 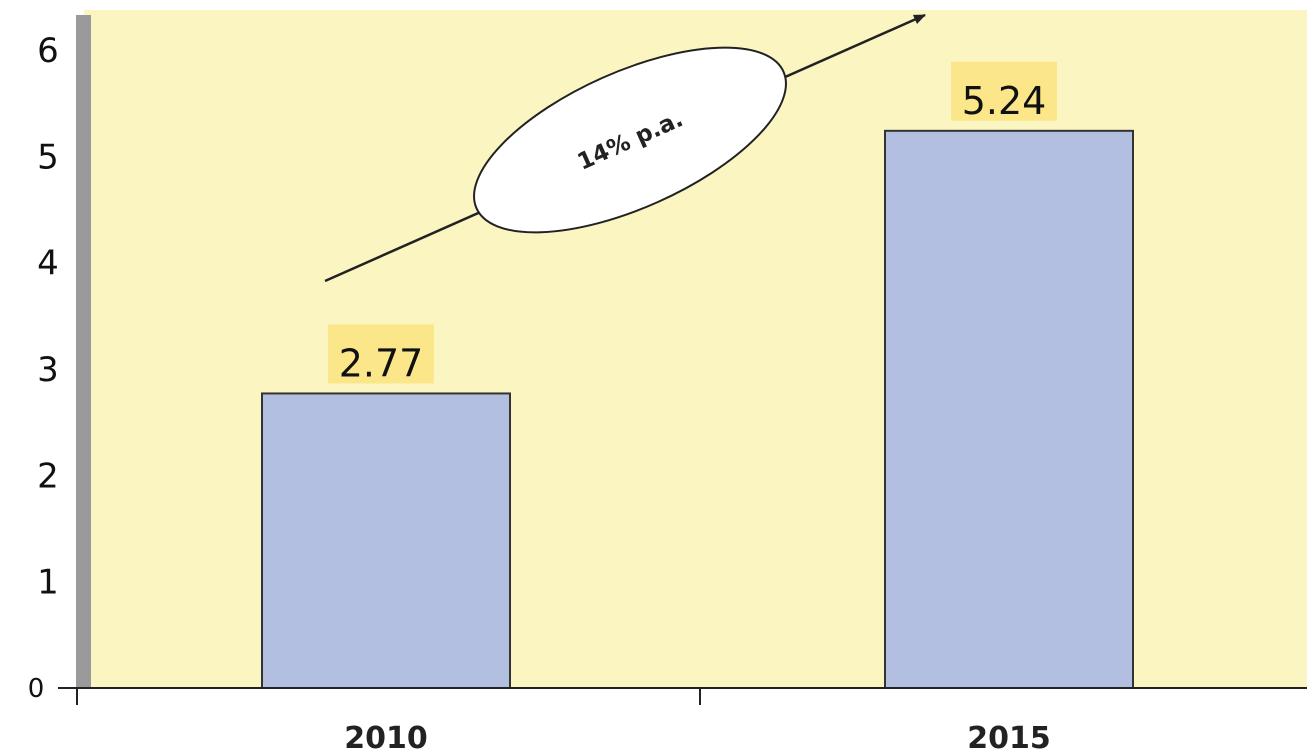 What do you see at coordinates (48, 370) in the screenshot?
I see `y-tick-label: 3` at bounding box center [48, 370].